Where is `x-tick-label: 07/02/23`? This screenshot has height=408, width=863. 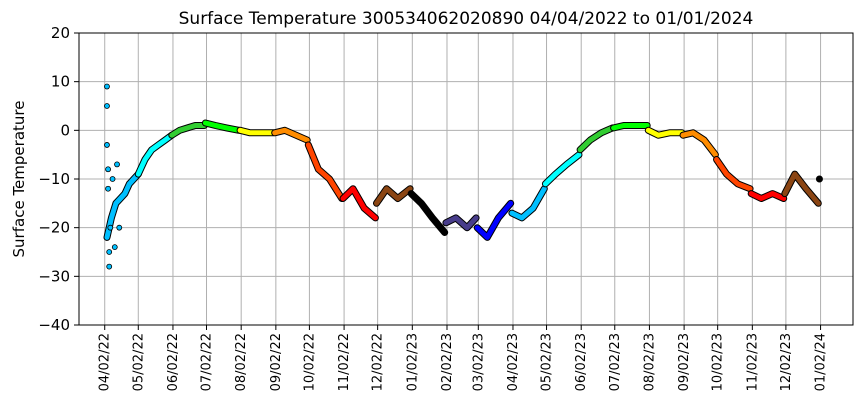
x-tick-label: 07/02/23 is located at coordinates (615, 362).